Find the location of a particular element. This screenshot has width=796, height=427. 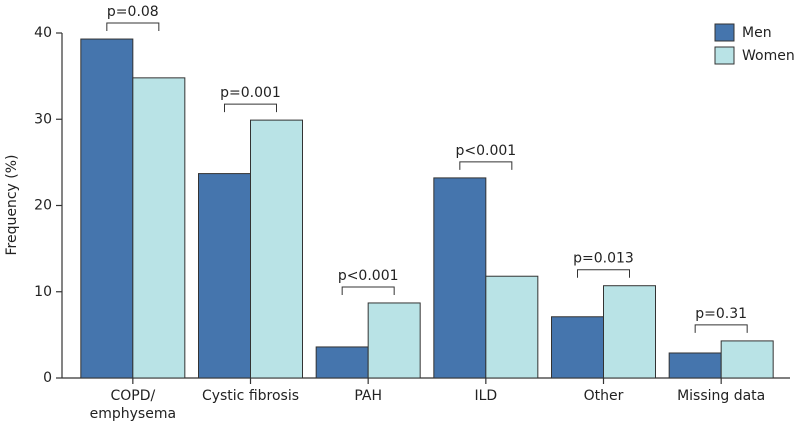

p-value: p=0.013 is located at coordinates (603, 259).